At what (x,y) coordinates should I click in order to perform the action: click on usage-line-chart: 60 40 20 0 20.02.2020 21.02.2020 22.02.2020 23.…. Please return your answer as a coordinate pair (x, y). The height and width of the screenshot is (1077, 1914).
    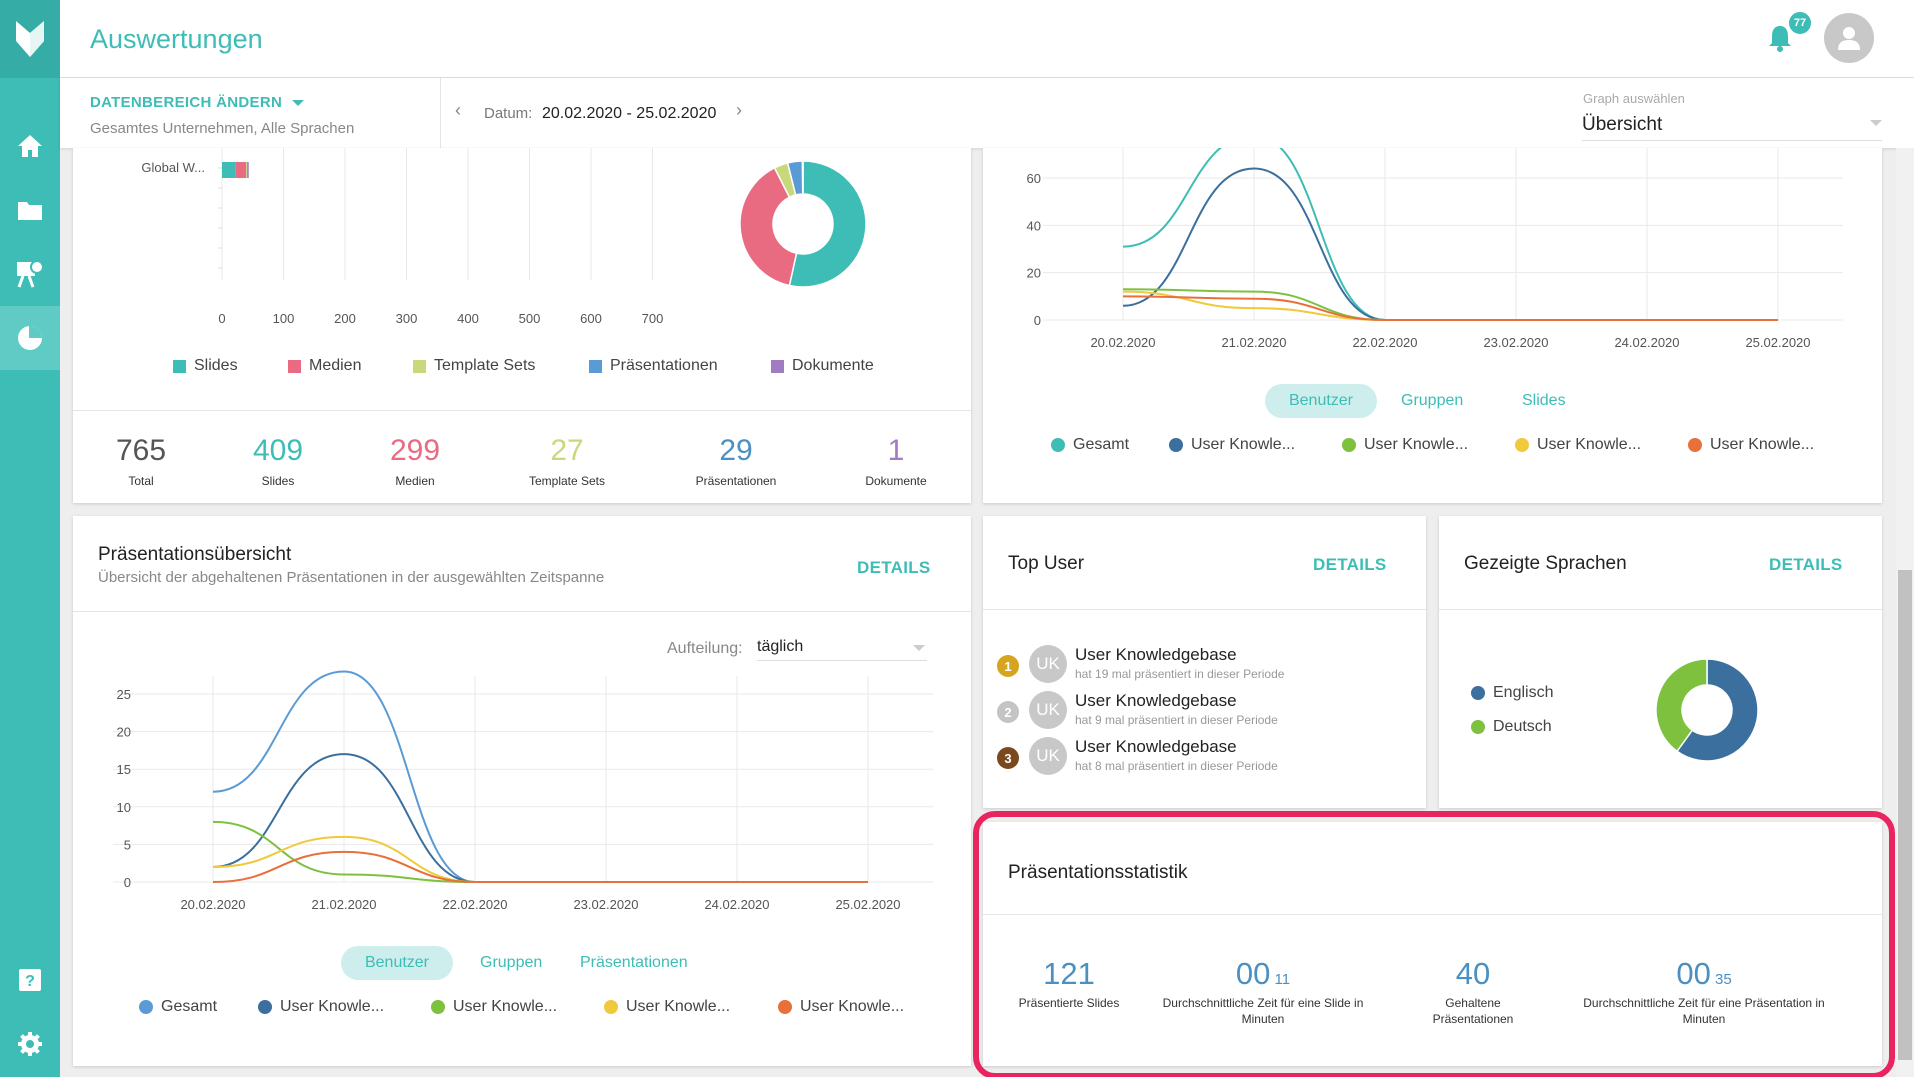
    Looking at the image, I should click on (1435, 249).